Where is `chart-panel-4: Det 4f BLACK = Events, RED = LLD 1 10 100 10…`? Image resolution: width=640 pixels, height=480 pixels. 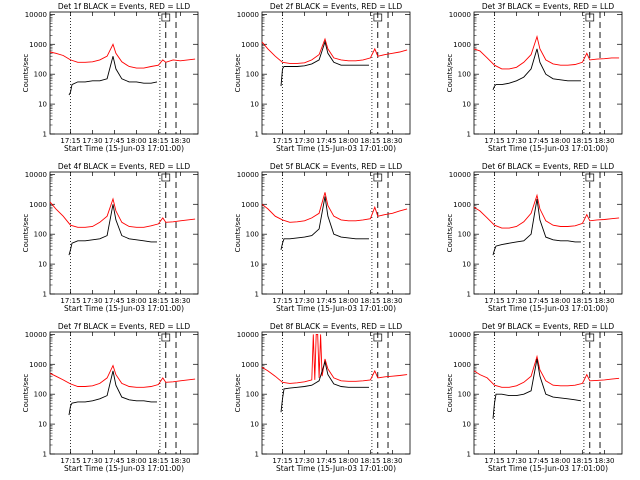 chart-panel-4: Det 4f BLACK = Events, RED = LLD 1 10 100 10… is located at coordinates (110, 237).